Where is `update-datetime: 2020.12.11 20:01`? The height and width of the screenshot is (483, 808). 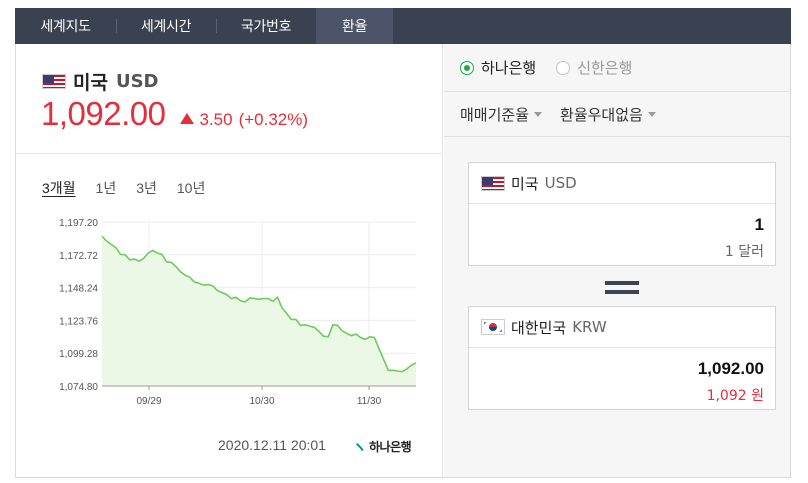 update-datetime: 2020.12.11 20:01 is located at coordinates (272, 445).